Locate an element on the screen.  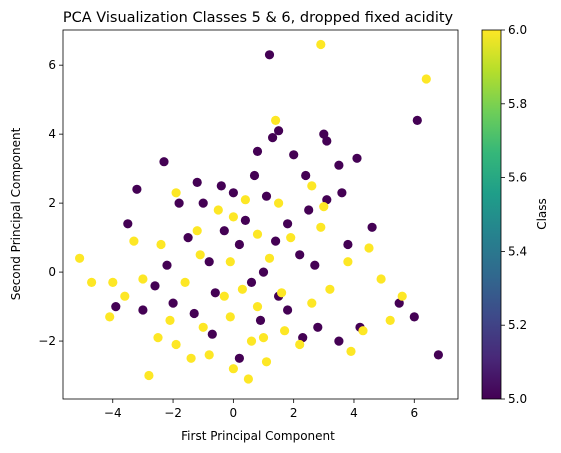
x-axis: −4 −2 0 2 4 6 is located at coordinates (261, 409).